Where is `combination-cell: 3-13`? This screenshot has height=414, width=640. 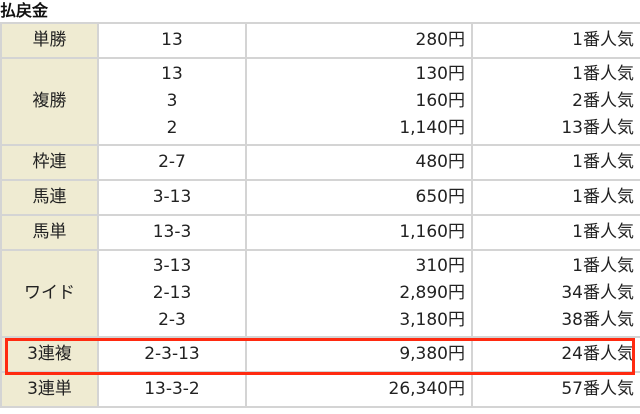
combination-cell: 3-13 is located at coordinates (172, 197).